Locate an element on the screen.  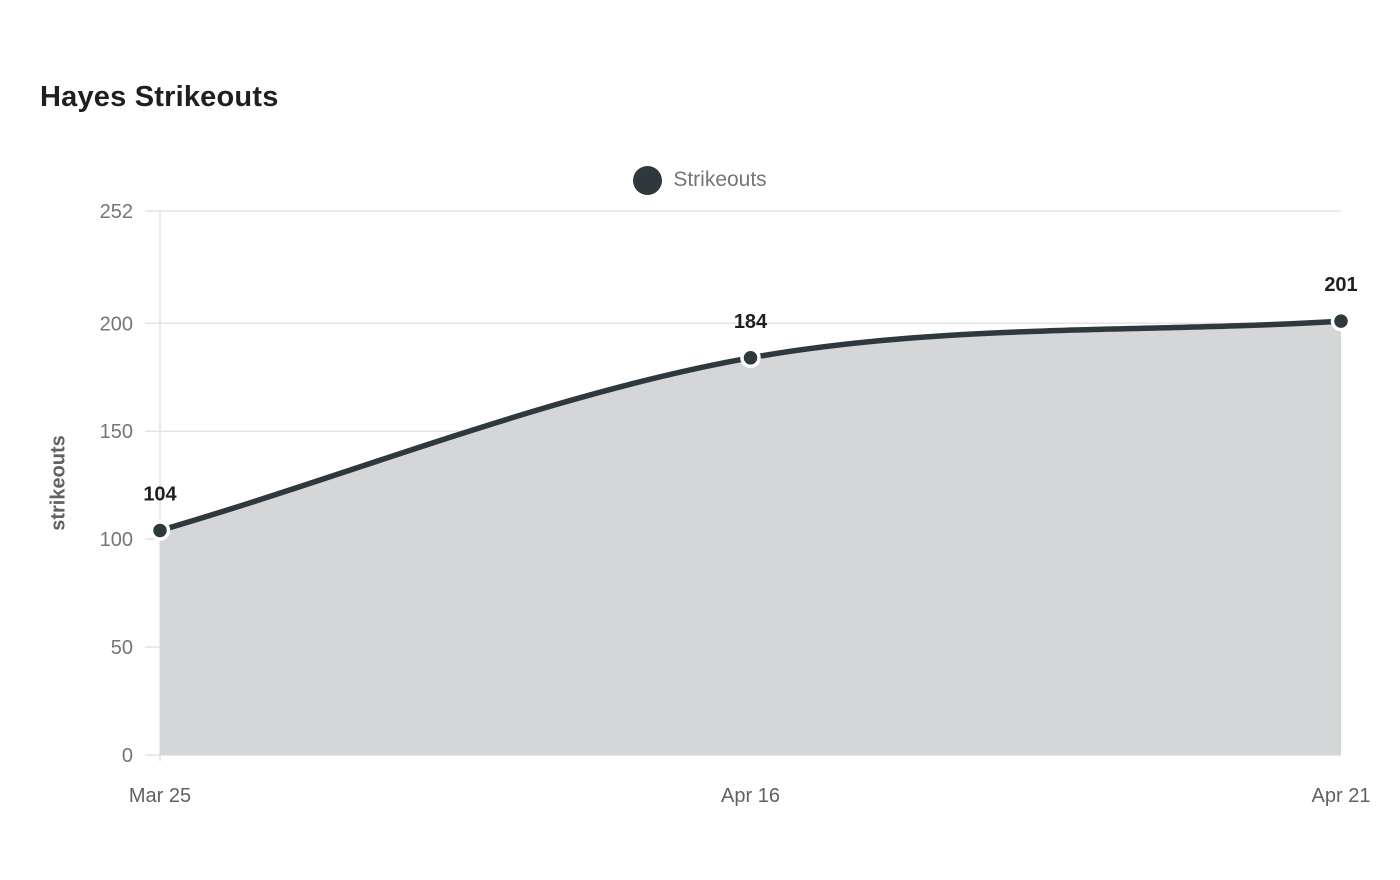
legend-marker-icon is located at coordinates (648, 180).